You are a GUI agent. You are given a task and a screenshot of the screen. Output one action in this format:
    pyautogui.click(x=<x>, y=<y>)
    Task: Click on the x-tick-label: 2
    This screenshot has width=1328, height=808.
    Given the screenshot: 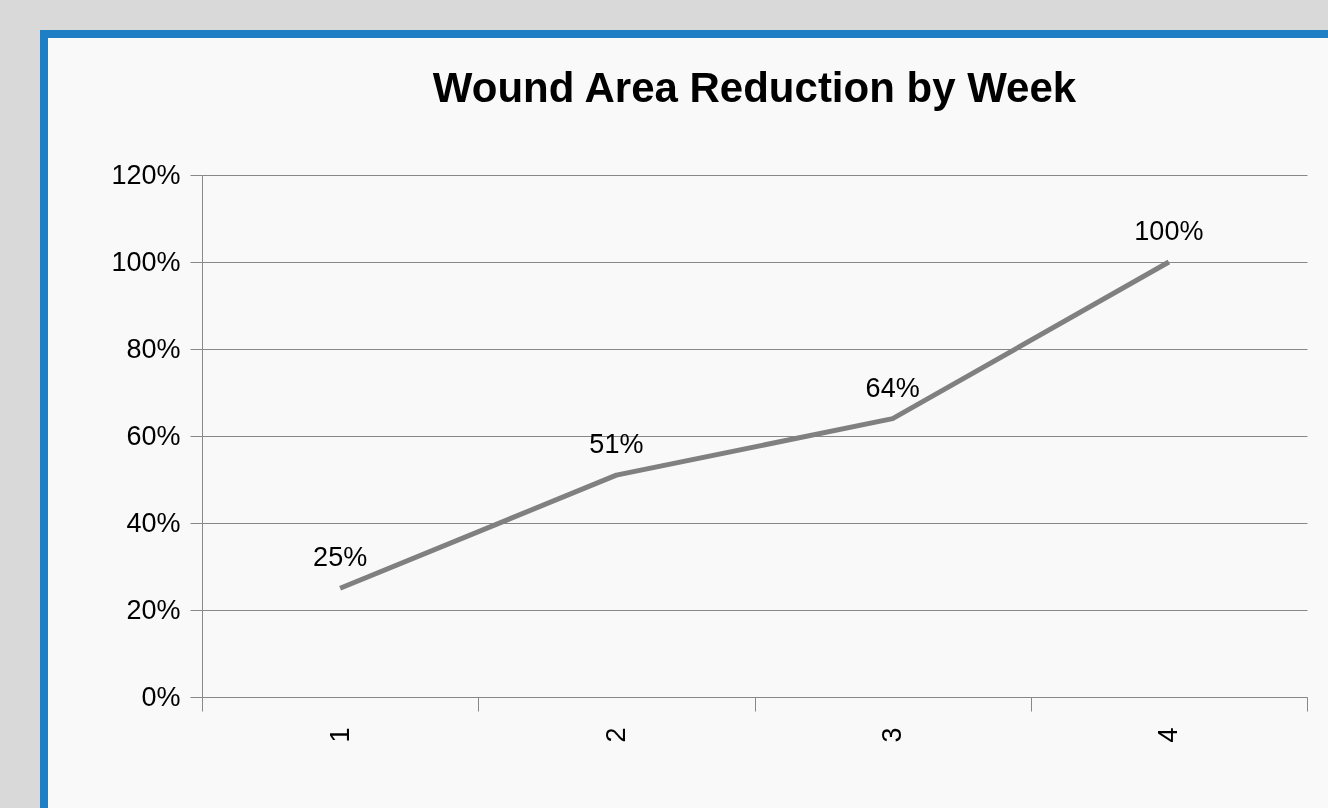 What is the action you would take?
    pyautogui.click(x=615, y=735)
    